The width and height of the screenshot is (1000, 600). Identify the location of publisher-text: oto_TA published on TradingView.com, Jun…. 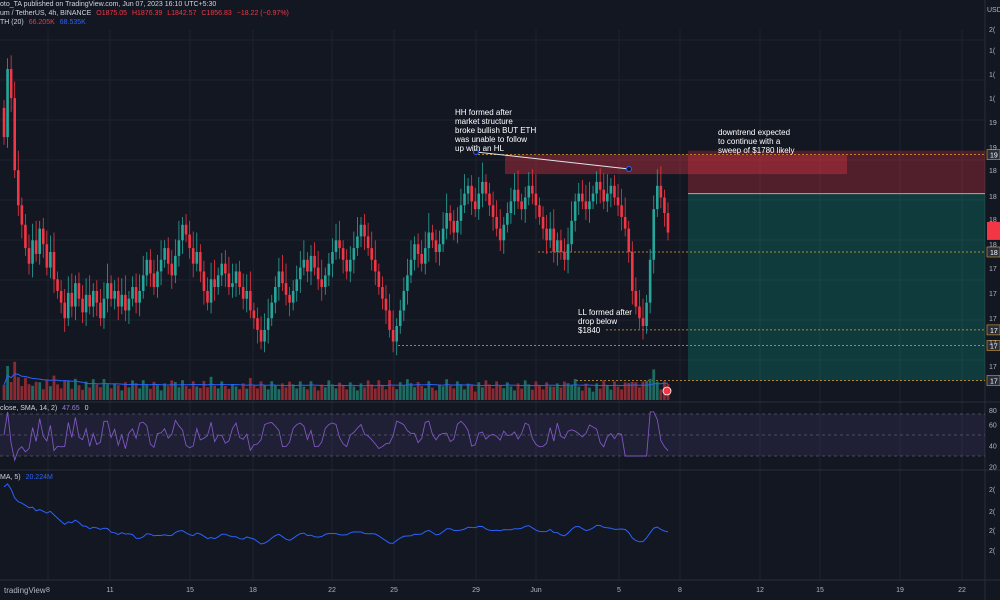
(108, 4).